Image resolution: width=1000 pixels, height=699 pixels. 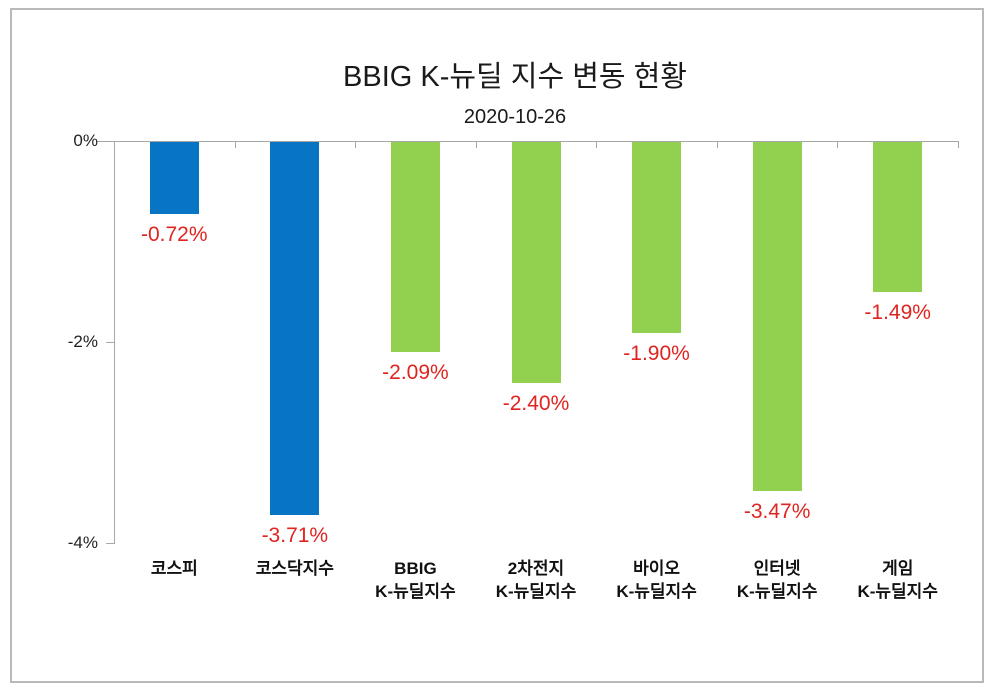 I want to click on category-label-internet-kdeal: 인터넷 K-뉴딜지수, so click(x=777, y=580).